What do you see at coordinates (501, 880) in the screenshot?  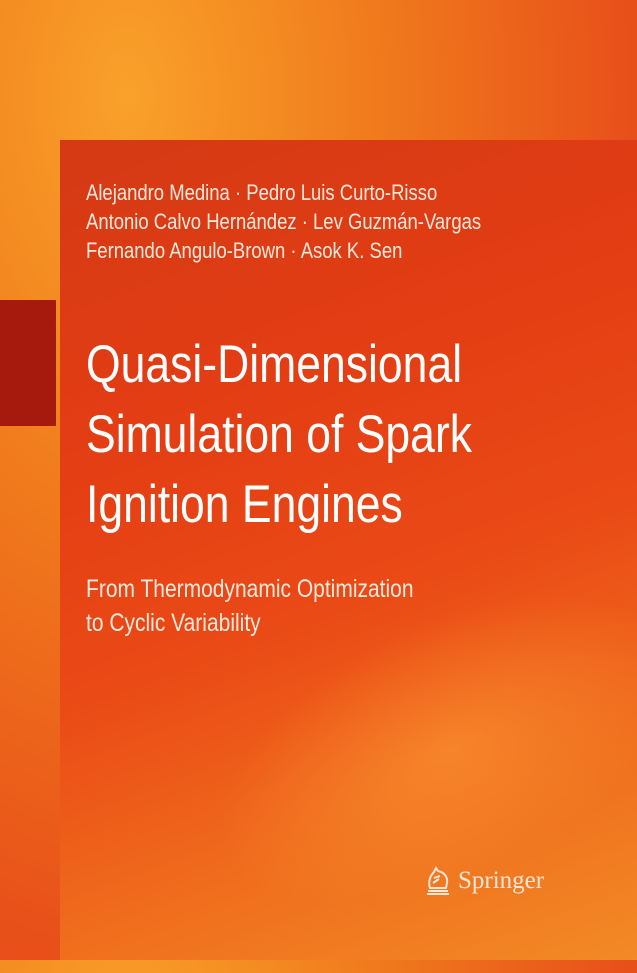 I see `publisher-name: Springer` at bounding box center [501, 880].